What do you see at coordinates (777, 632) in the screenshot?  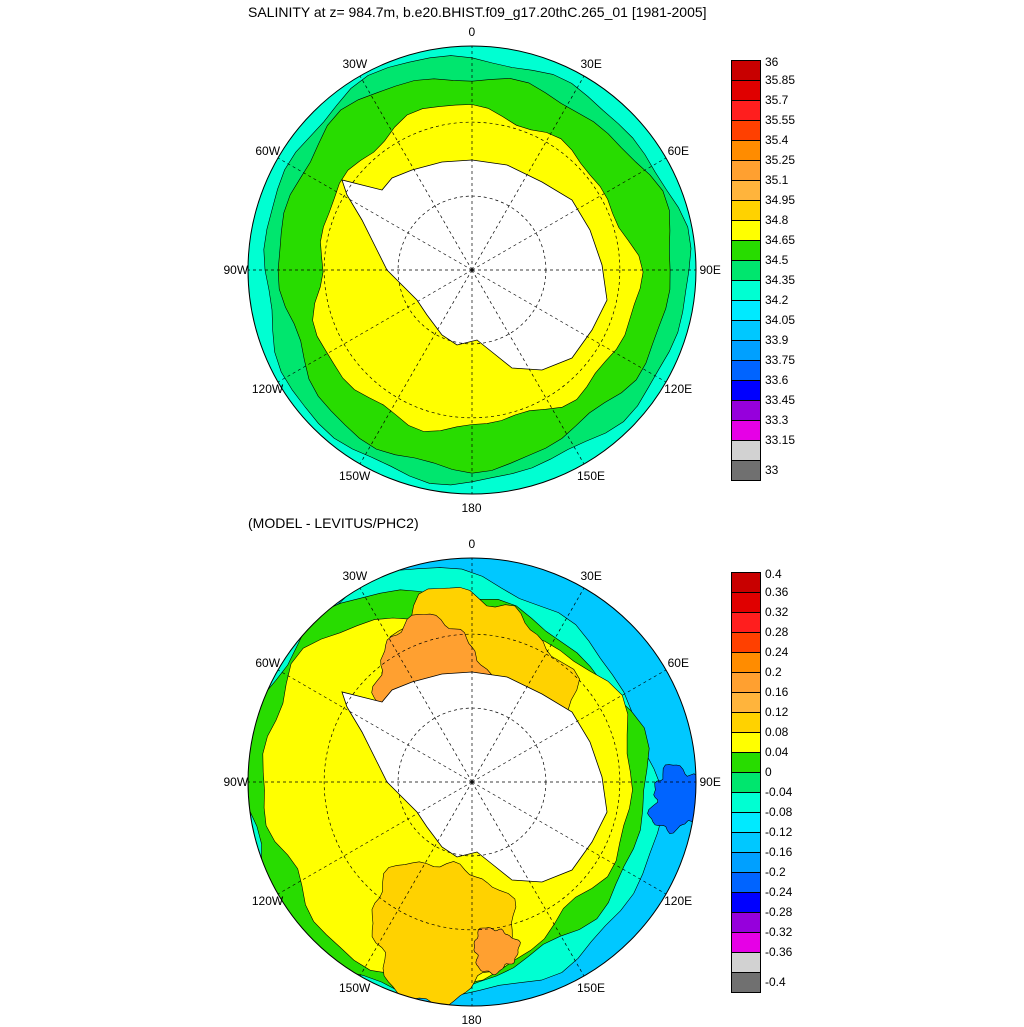 I see `colorbar-tick-label: 0.28` at bounding box center [777, 632].